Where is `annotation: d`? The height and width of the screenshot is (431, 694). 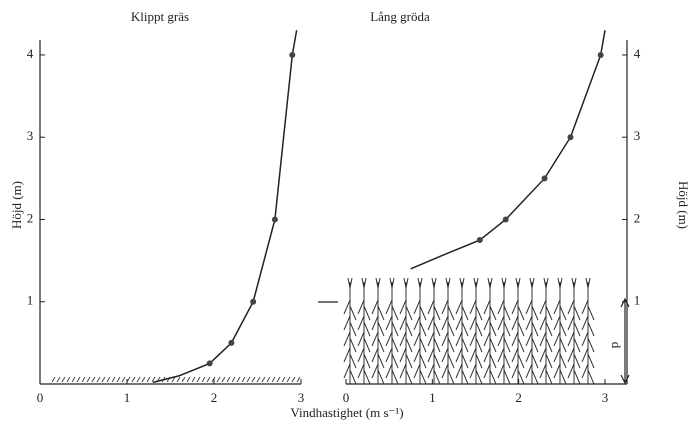
annotation: d is located at coordinates (616, 345).